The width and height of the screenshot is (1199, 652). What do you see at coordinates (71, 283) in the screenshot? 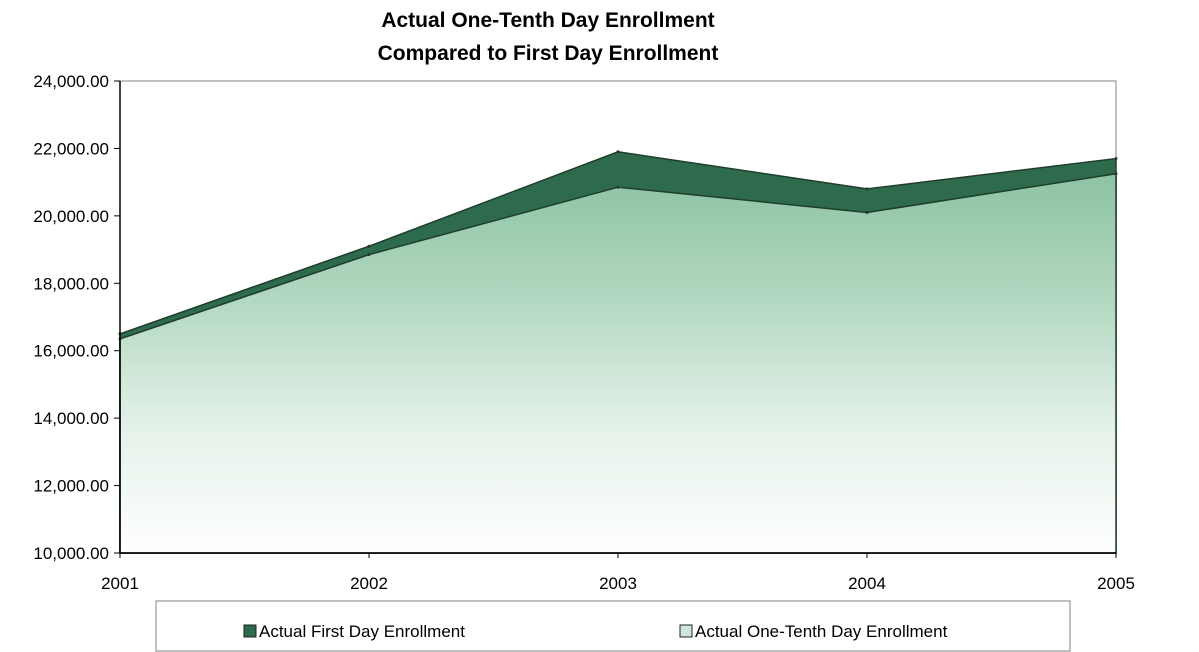
I see `y-tick-label: 18,000.00` at bounding box center [71, 283].